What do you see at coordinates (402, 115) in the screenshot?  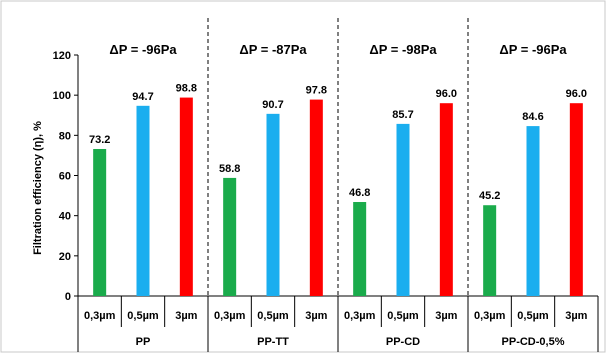 I see `data-label: 85.7` at bounding box center [402, 115].